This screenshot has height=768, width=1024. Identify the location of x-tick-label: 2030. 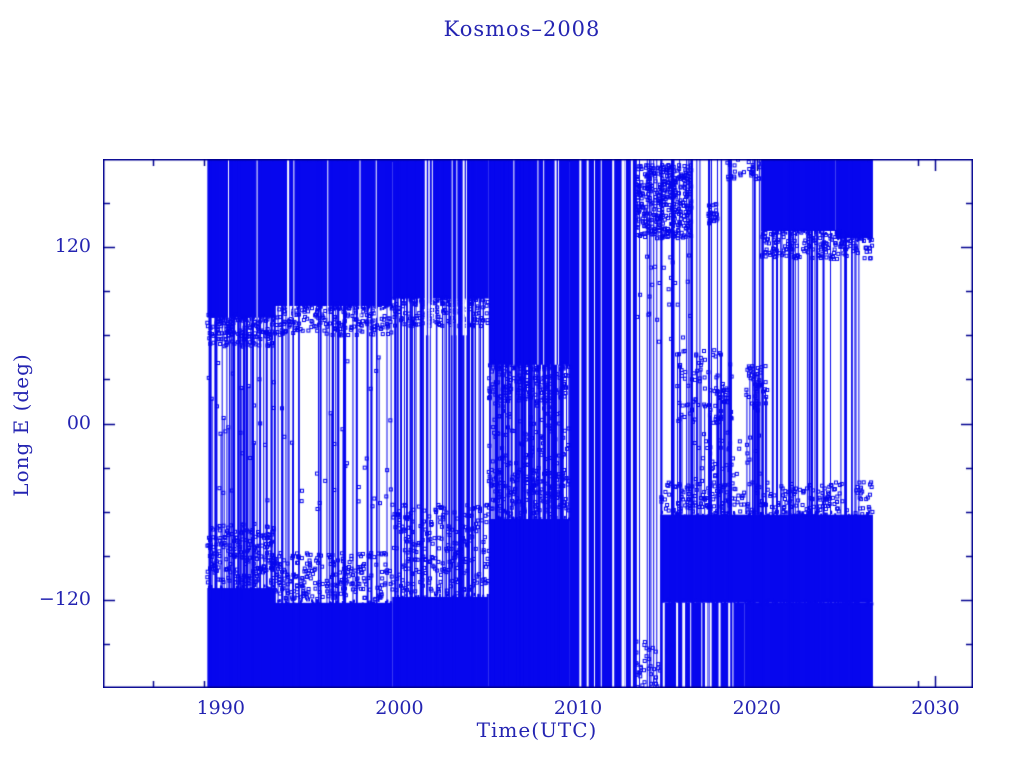
(935, 708).